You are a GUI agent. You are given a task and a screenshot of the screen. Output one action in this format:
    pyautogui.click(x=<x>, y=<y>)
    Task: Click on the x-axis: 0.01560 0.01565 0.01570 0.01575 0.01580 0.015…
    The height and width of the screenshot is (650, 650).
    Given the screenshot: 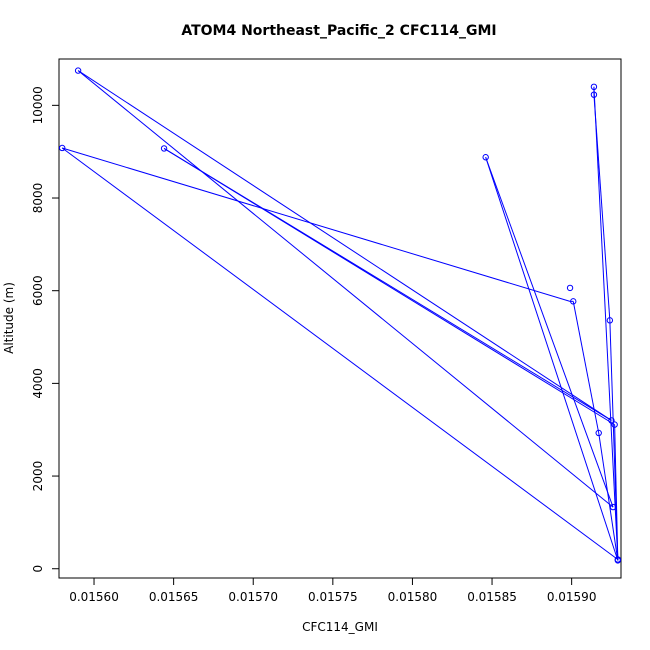 What is the action you would take?
    pyautogui.click(x=333, y=590)
    